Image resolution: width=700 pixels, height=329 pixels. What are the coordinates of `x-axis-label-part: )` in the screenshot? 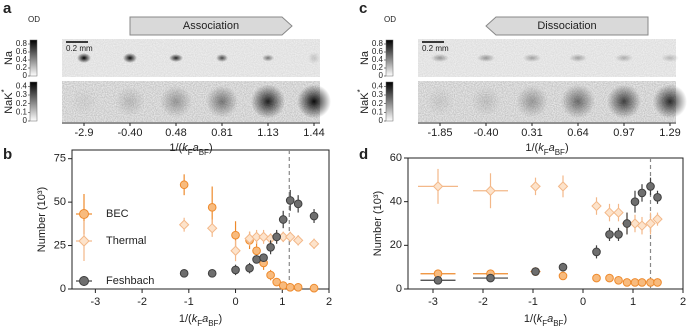 It's located at (565, 319).